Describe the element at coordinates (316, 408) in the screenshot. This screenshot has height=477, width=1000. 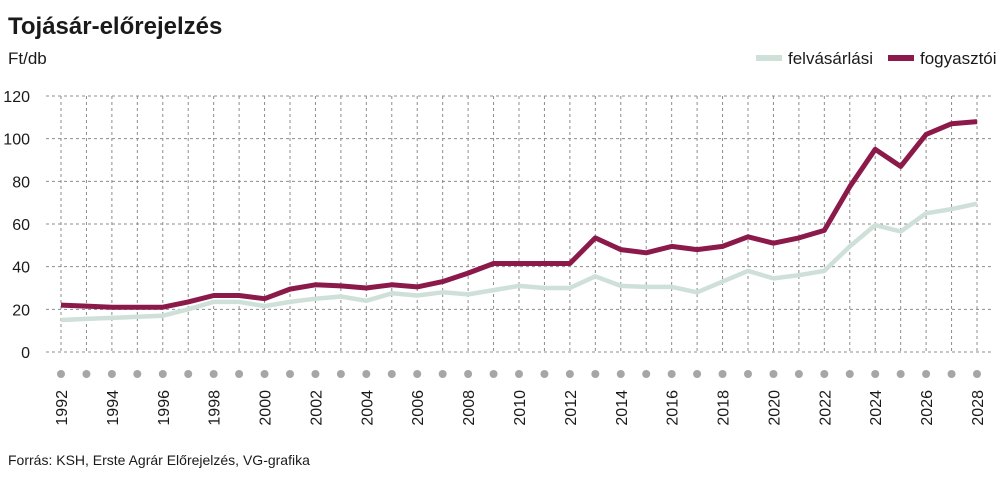
I see `x-tick-label: 2002` at that location.